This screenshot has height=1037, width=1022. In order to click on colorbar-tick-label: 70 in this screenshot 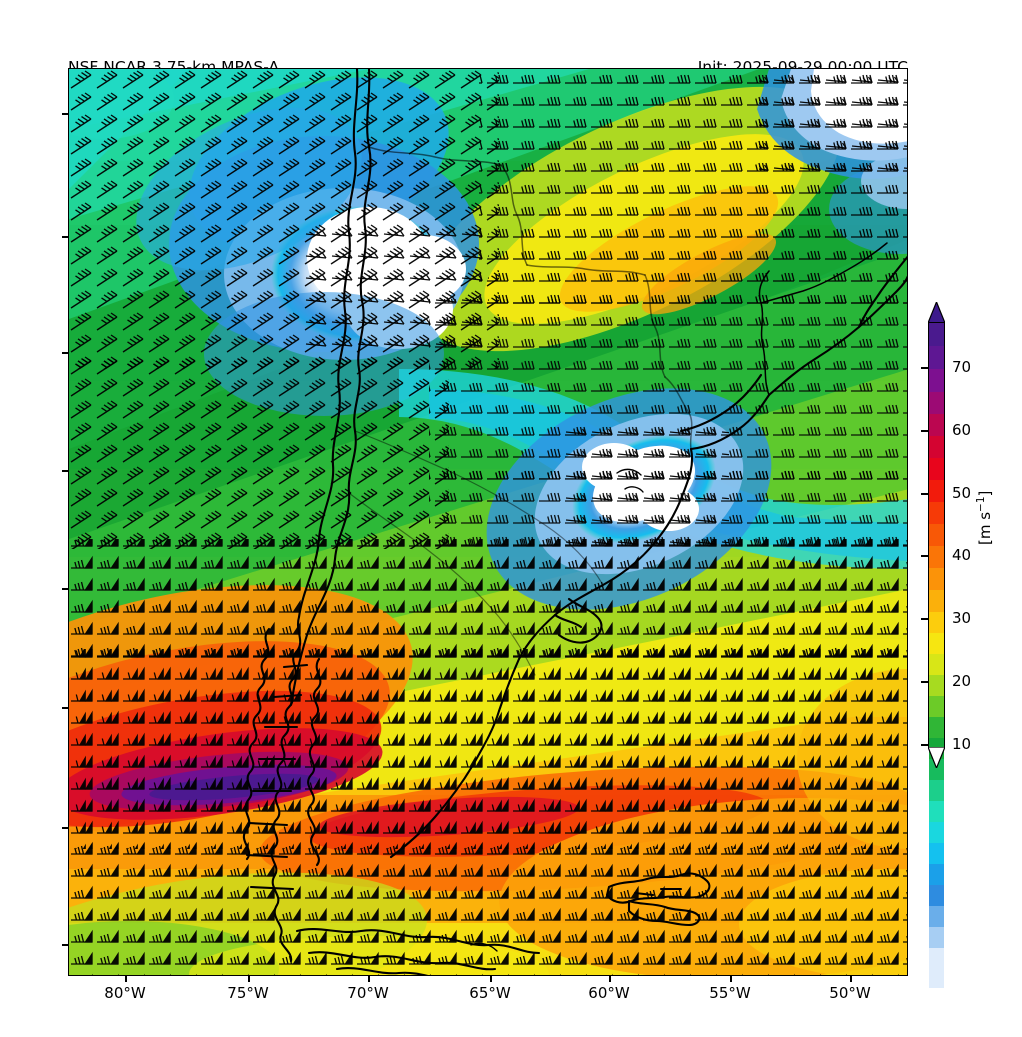, I will do `click(962, 367)`.